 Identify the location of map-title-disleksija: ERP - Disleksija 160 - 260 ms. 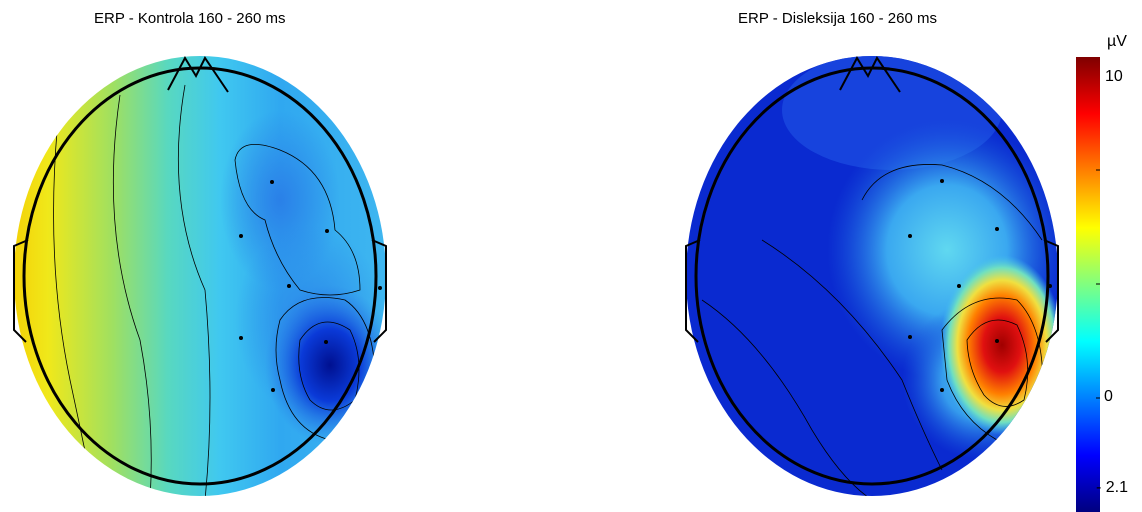
(837, 18).